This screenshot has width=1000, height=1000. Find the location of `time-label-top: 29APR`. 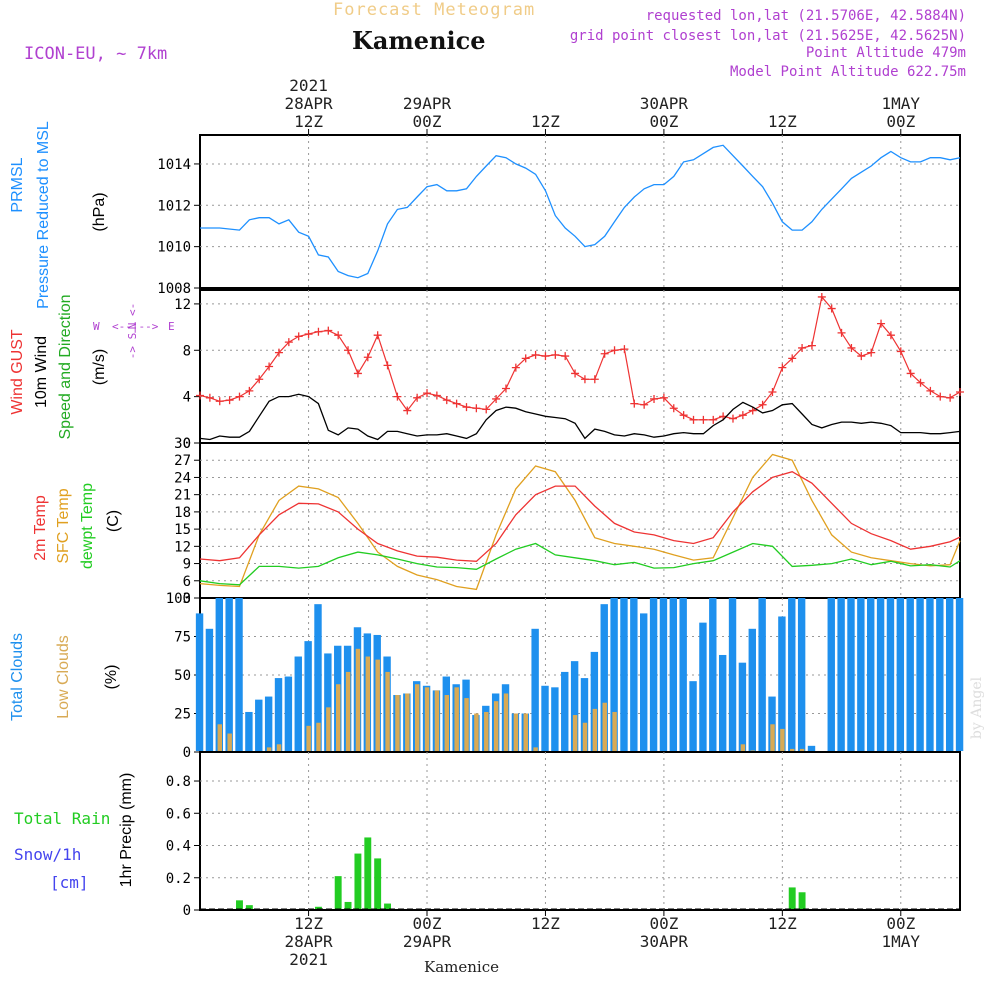

time-label-top: 29APR is located at coordinates (427, 103).